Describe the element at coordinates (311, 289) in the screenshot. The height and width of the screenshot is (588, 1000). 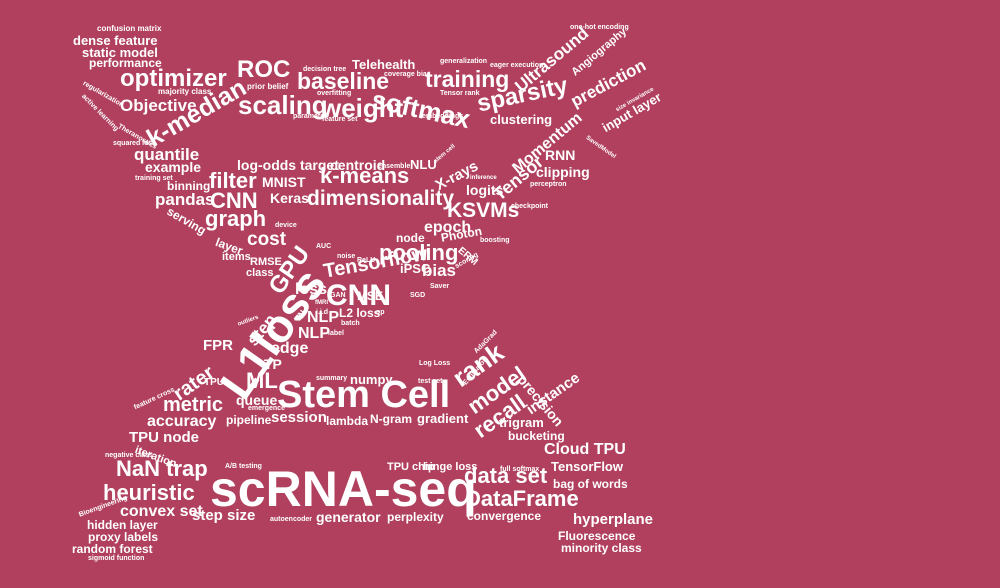
I see `word: loss` at that location.